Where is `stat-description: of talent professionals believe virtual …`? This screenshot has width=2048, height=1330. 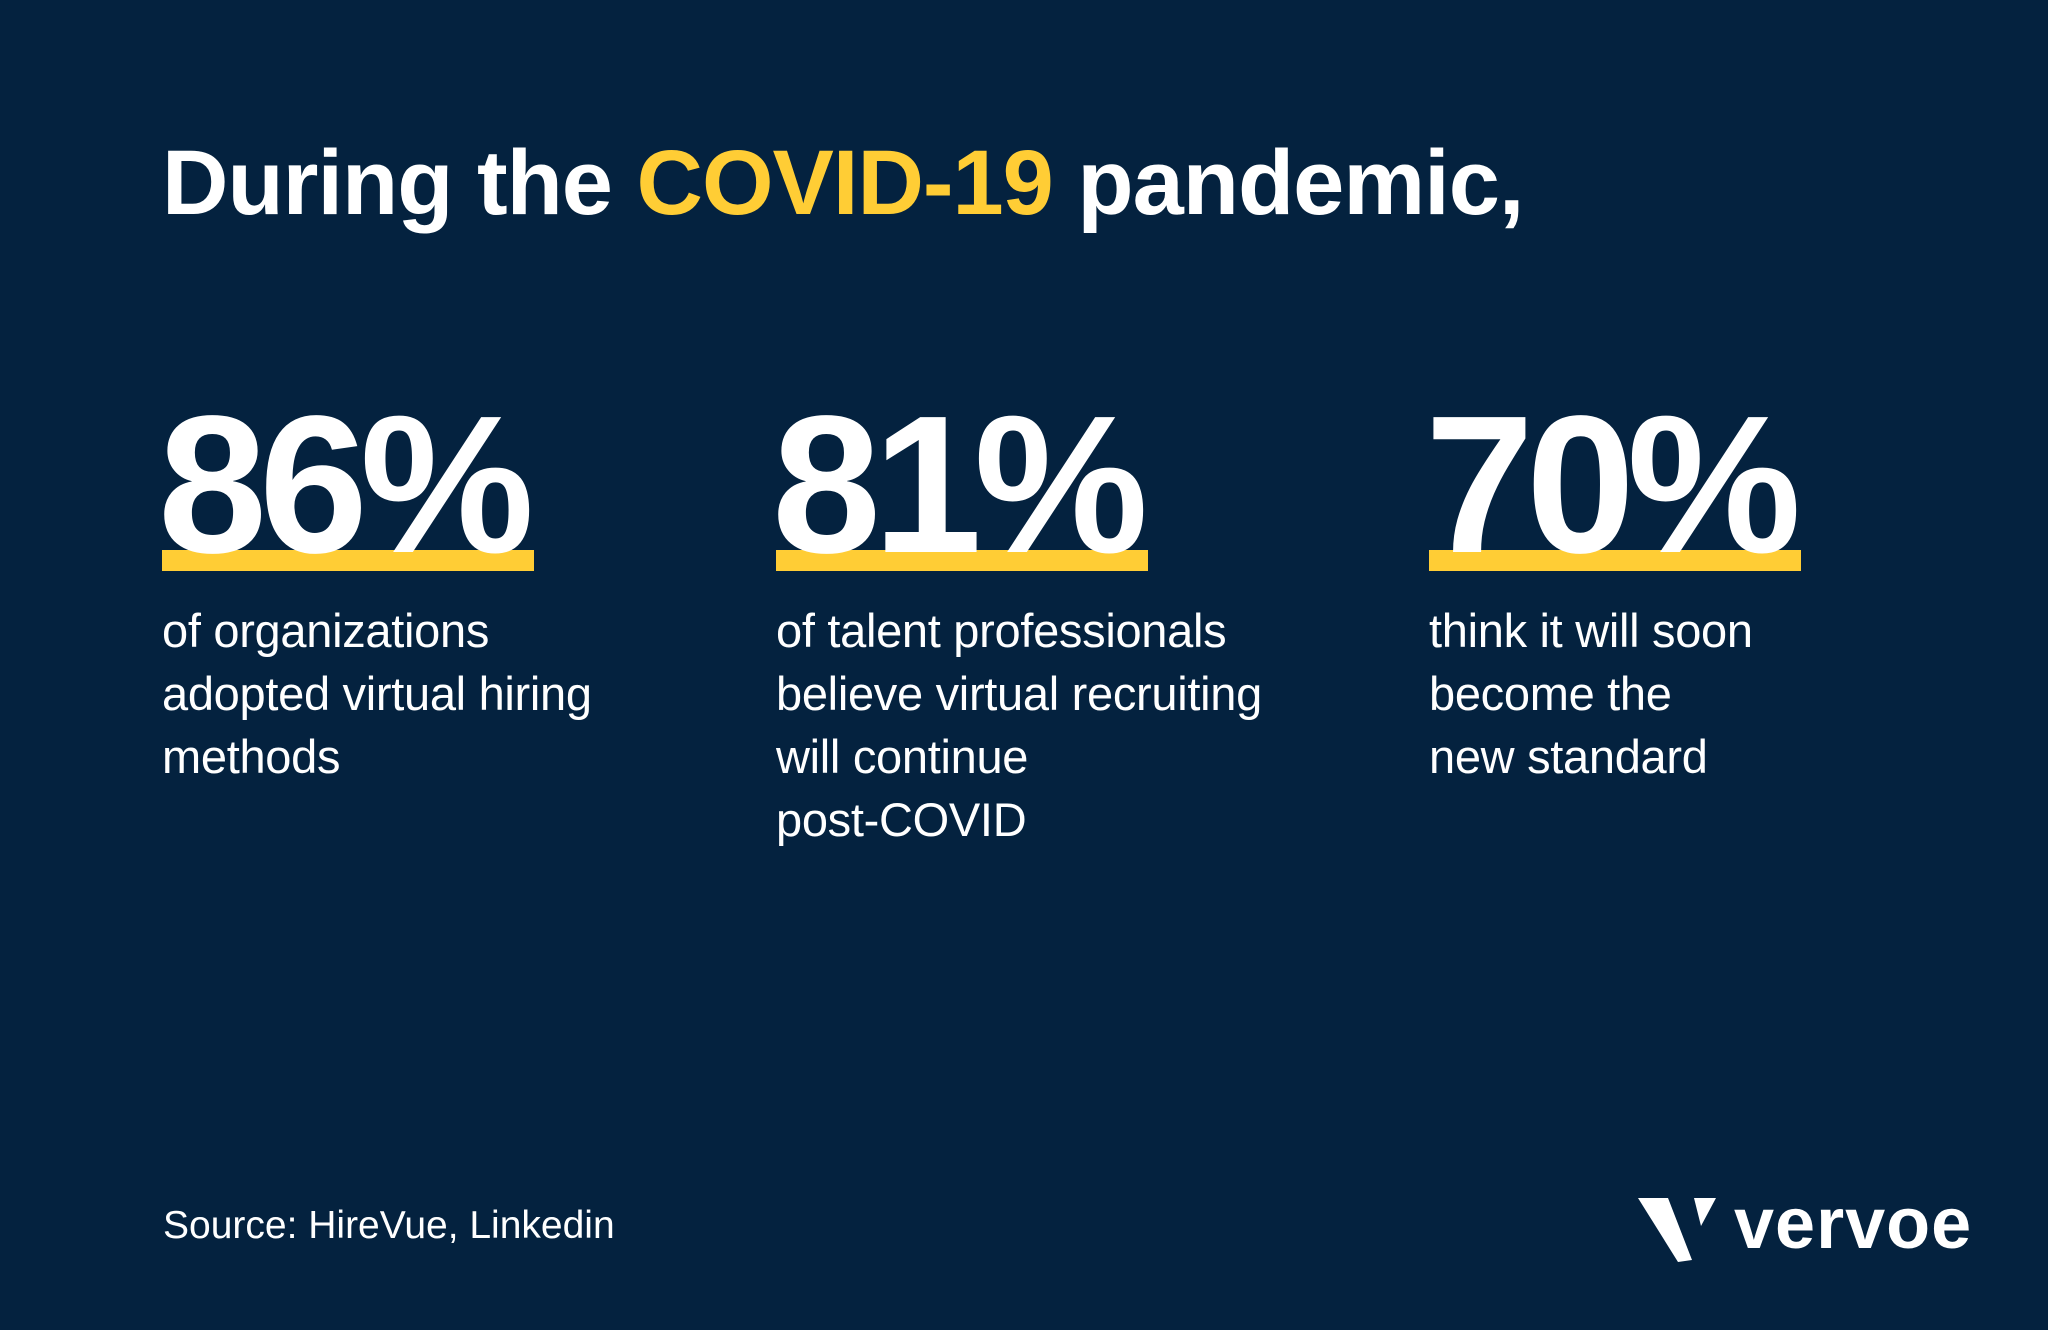
stat-description: of talent professionals believe virtual … is located at coordinates (1076, 725).